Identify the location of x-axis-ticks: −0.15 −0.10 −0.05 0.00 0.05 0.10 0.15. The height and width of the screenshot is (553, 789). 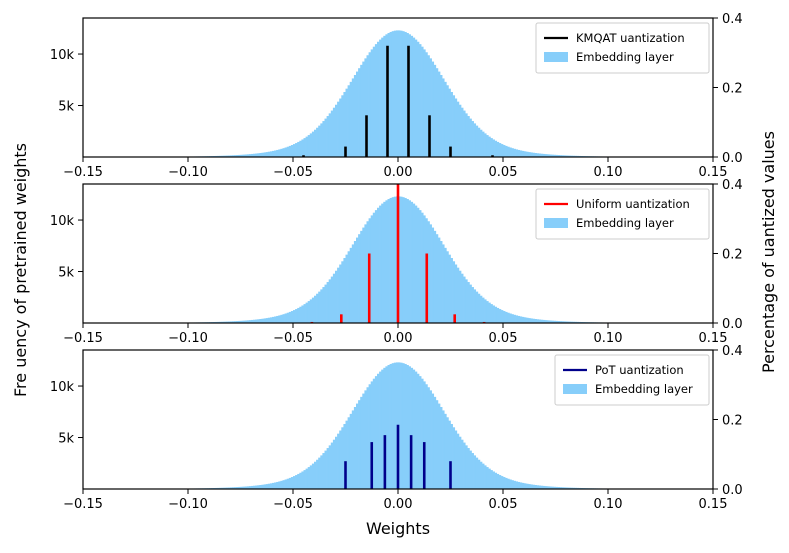
(395, 500).